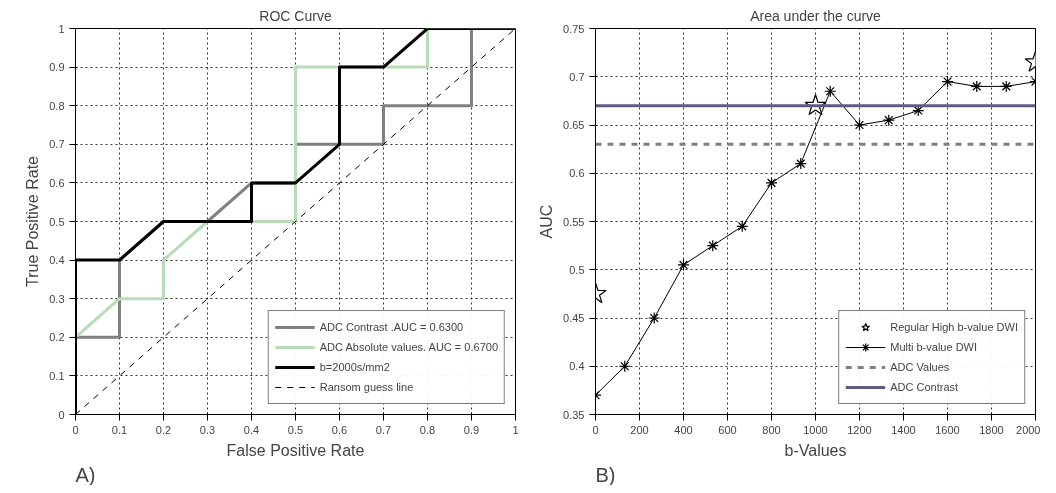  What do you see at coordinates (85, 474) in the screenshot?
I see `text: A)` at bounding box center [85, 474].